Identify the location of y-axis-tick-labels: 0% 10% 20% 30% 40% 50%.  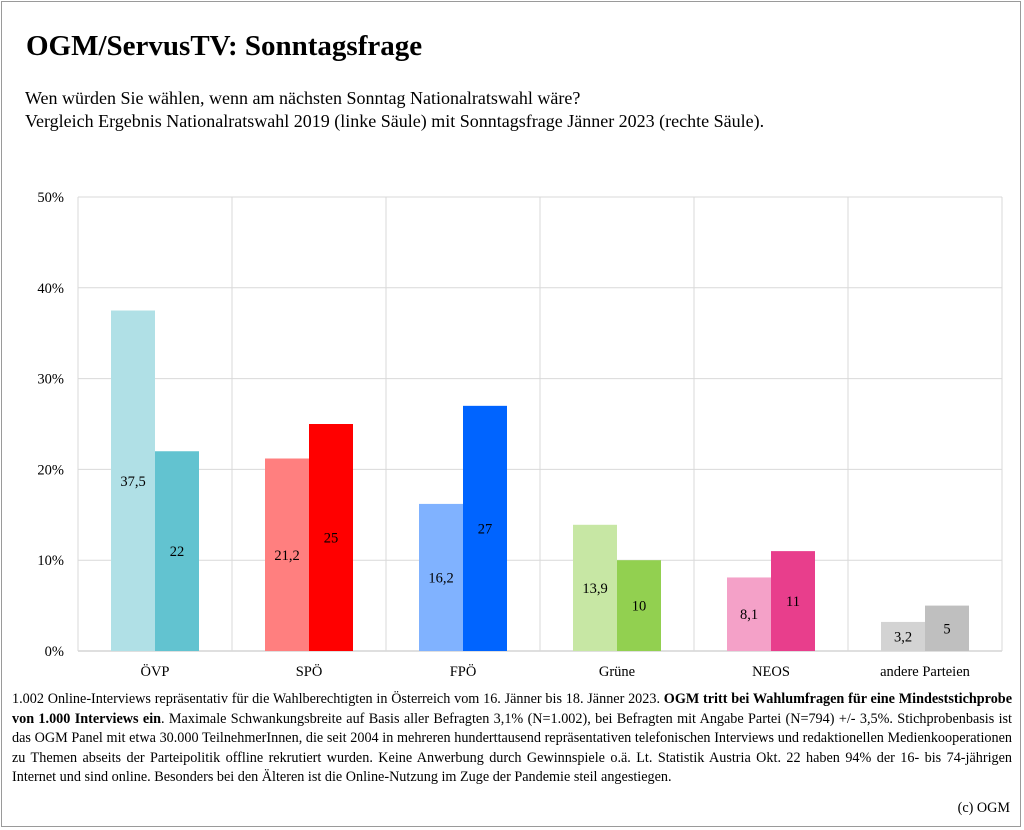
(50, 425).